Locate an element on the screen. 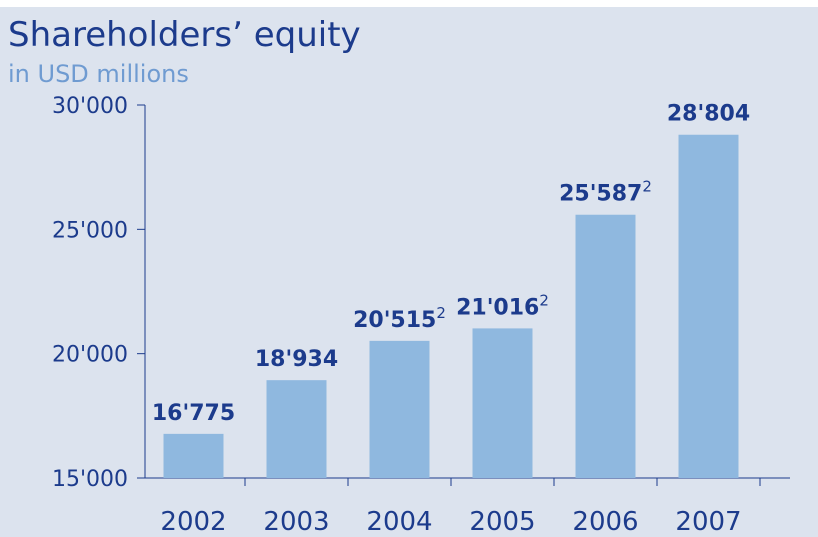 This screenshot has height=537, width=818. value-label-group: 18'934 is located at coordinates (296, 359).